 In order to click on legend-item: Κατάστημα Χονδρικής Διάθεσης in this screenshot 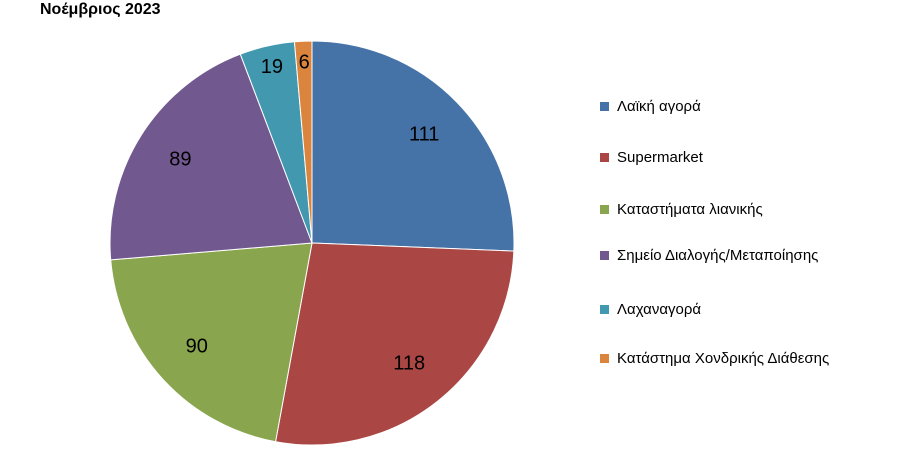, I will do `click(715, 359)`.